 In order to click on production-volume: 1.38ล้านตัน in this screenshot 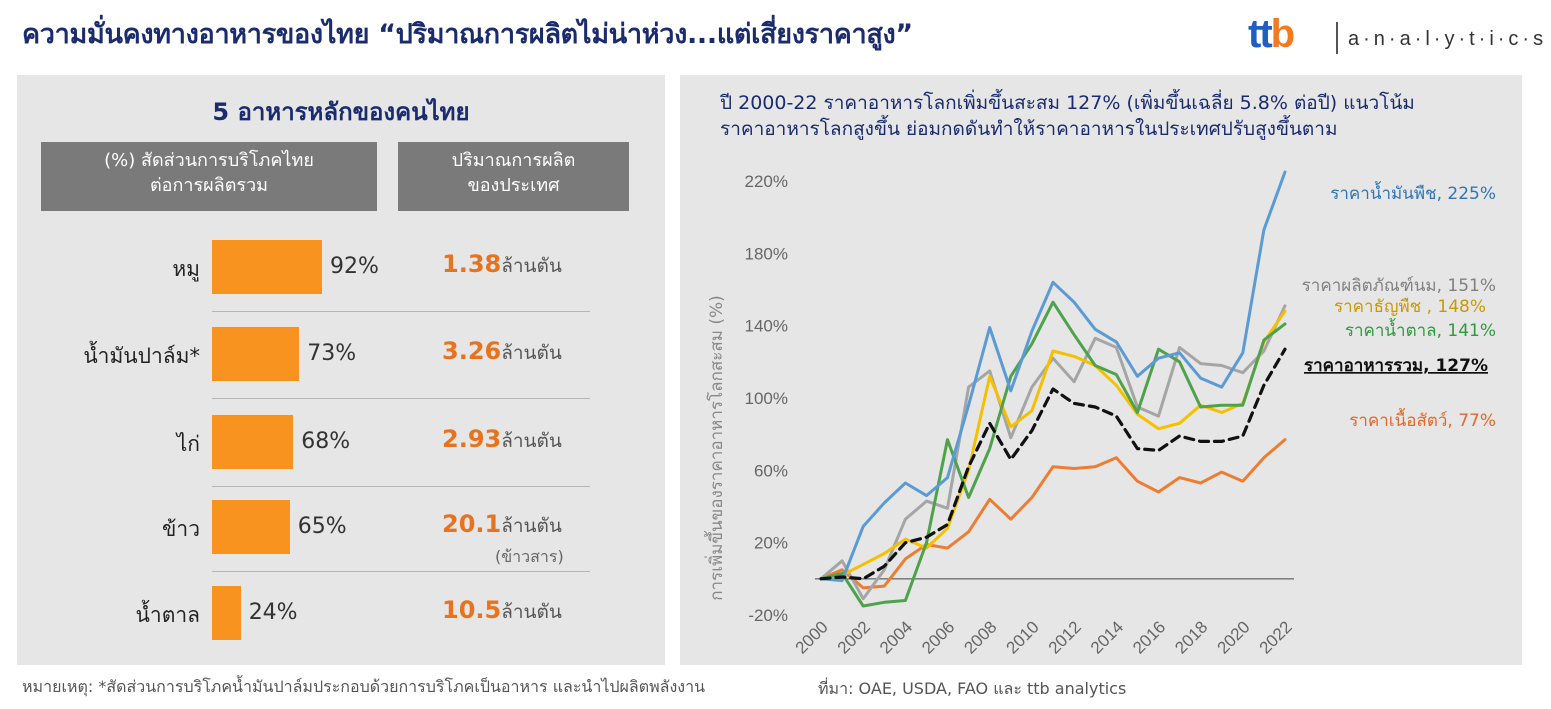, I will do `click(502, 265)`.